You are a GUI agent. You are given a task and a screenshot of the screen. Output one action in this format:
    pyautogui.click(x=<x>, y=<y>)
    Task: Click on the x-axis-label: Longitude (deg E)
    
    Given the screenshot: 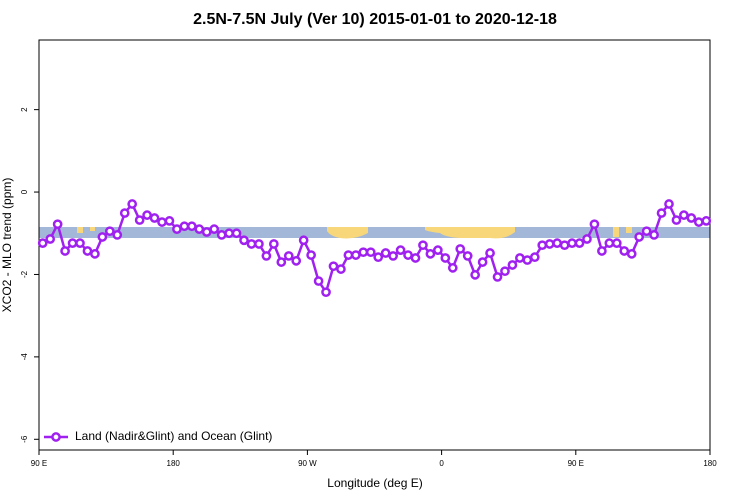 What is the action you would take?
    pyautogui.click(x=374, y=483)
    